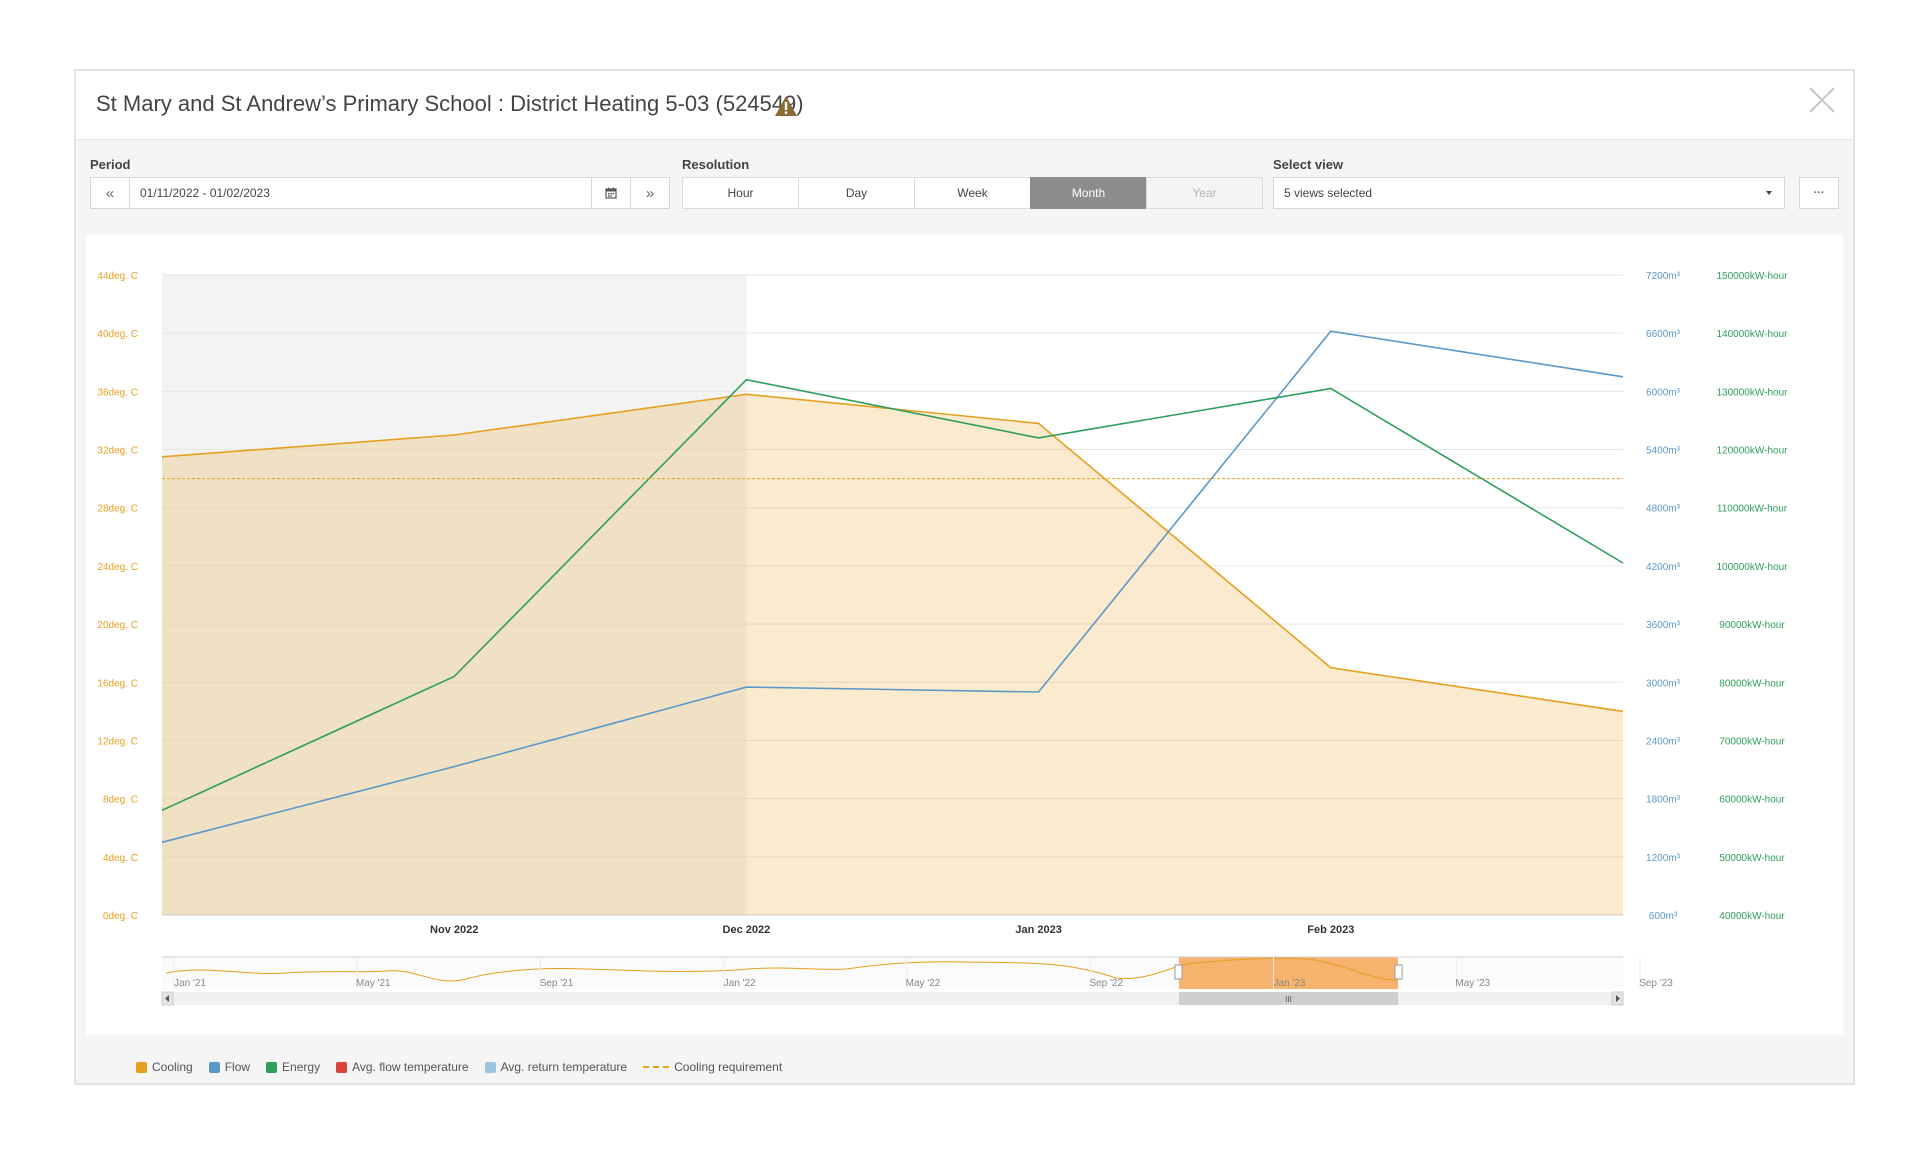 The height and width of the screenshot is (1152, 1920). I want to click on y-left-tick-label: 36deg. C, so click(117, 392).